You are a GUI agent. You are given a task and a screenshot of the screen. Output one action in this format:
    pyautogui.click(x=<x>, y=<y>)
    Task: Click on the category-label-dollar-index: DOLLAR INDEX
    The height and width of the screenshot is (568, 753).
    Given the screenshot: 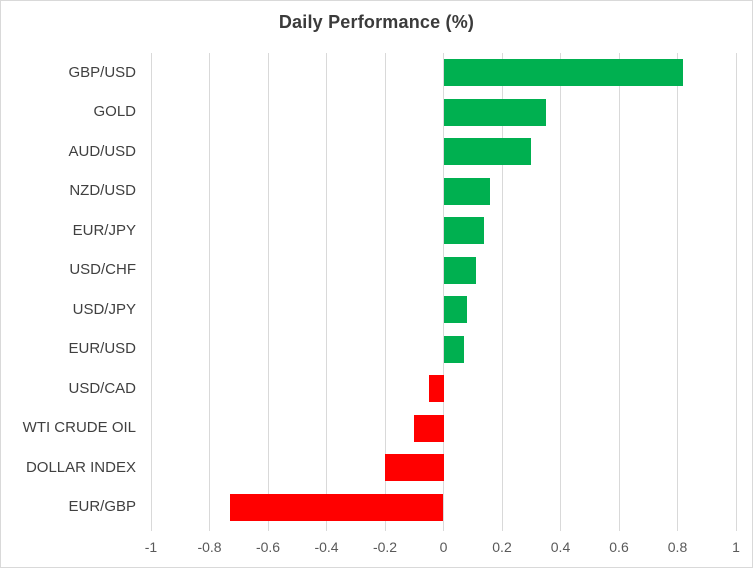 What is the action you would take?
    pyautogui.click(x=80, y=467)
    